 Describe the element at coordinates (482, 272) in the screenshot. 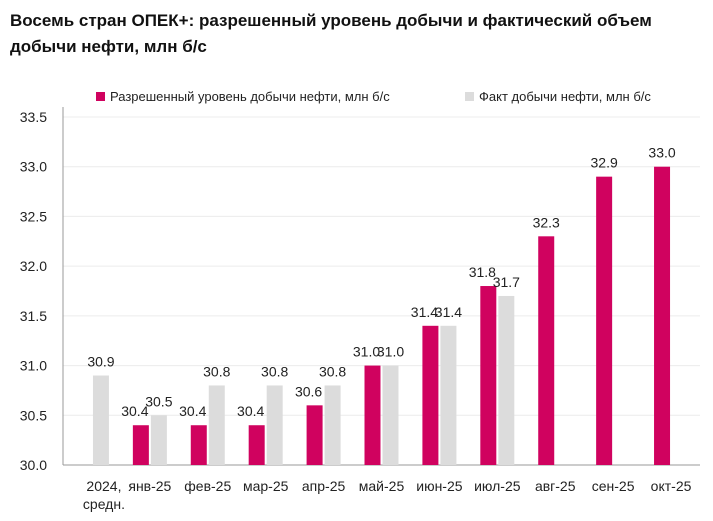

I see `data-label: 31.8` at that location.